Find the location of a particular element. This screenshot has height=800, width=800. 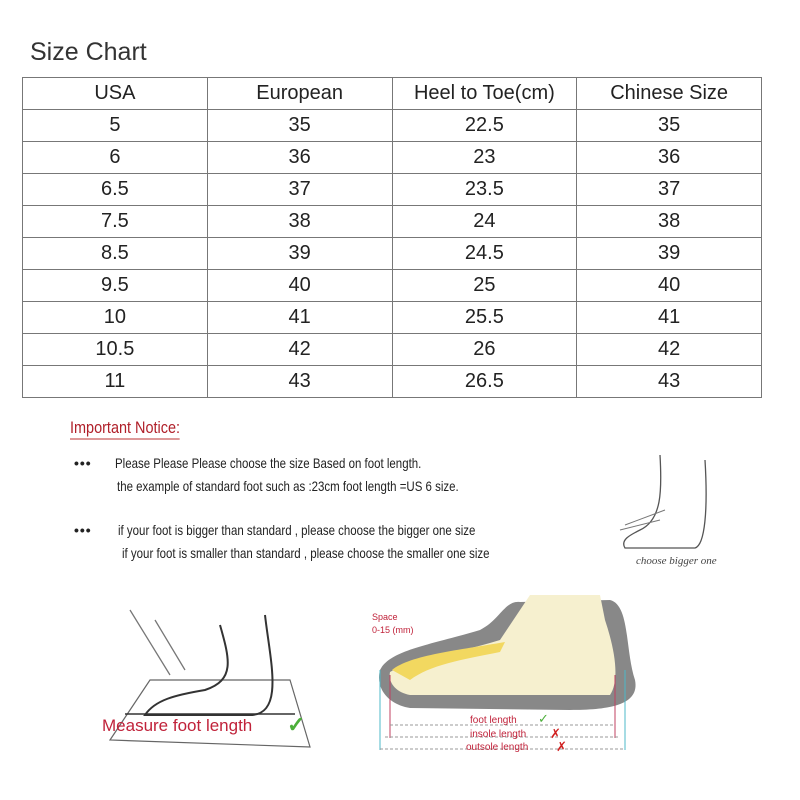

outsole-length-label: outsole length is located at coordinates (497, 747).